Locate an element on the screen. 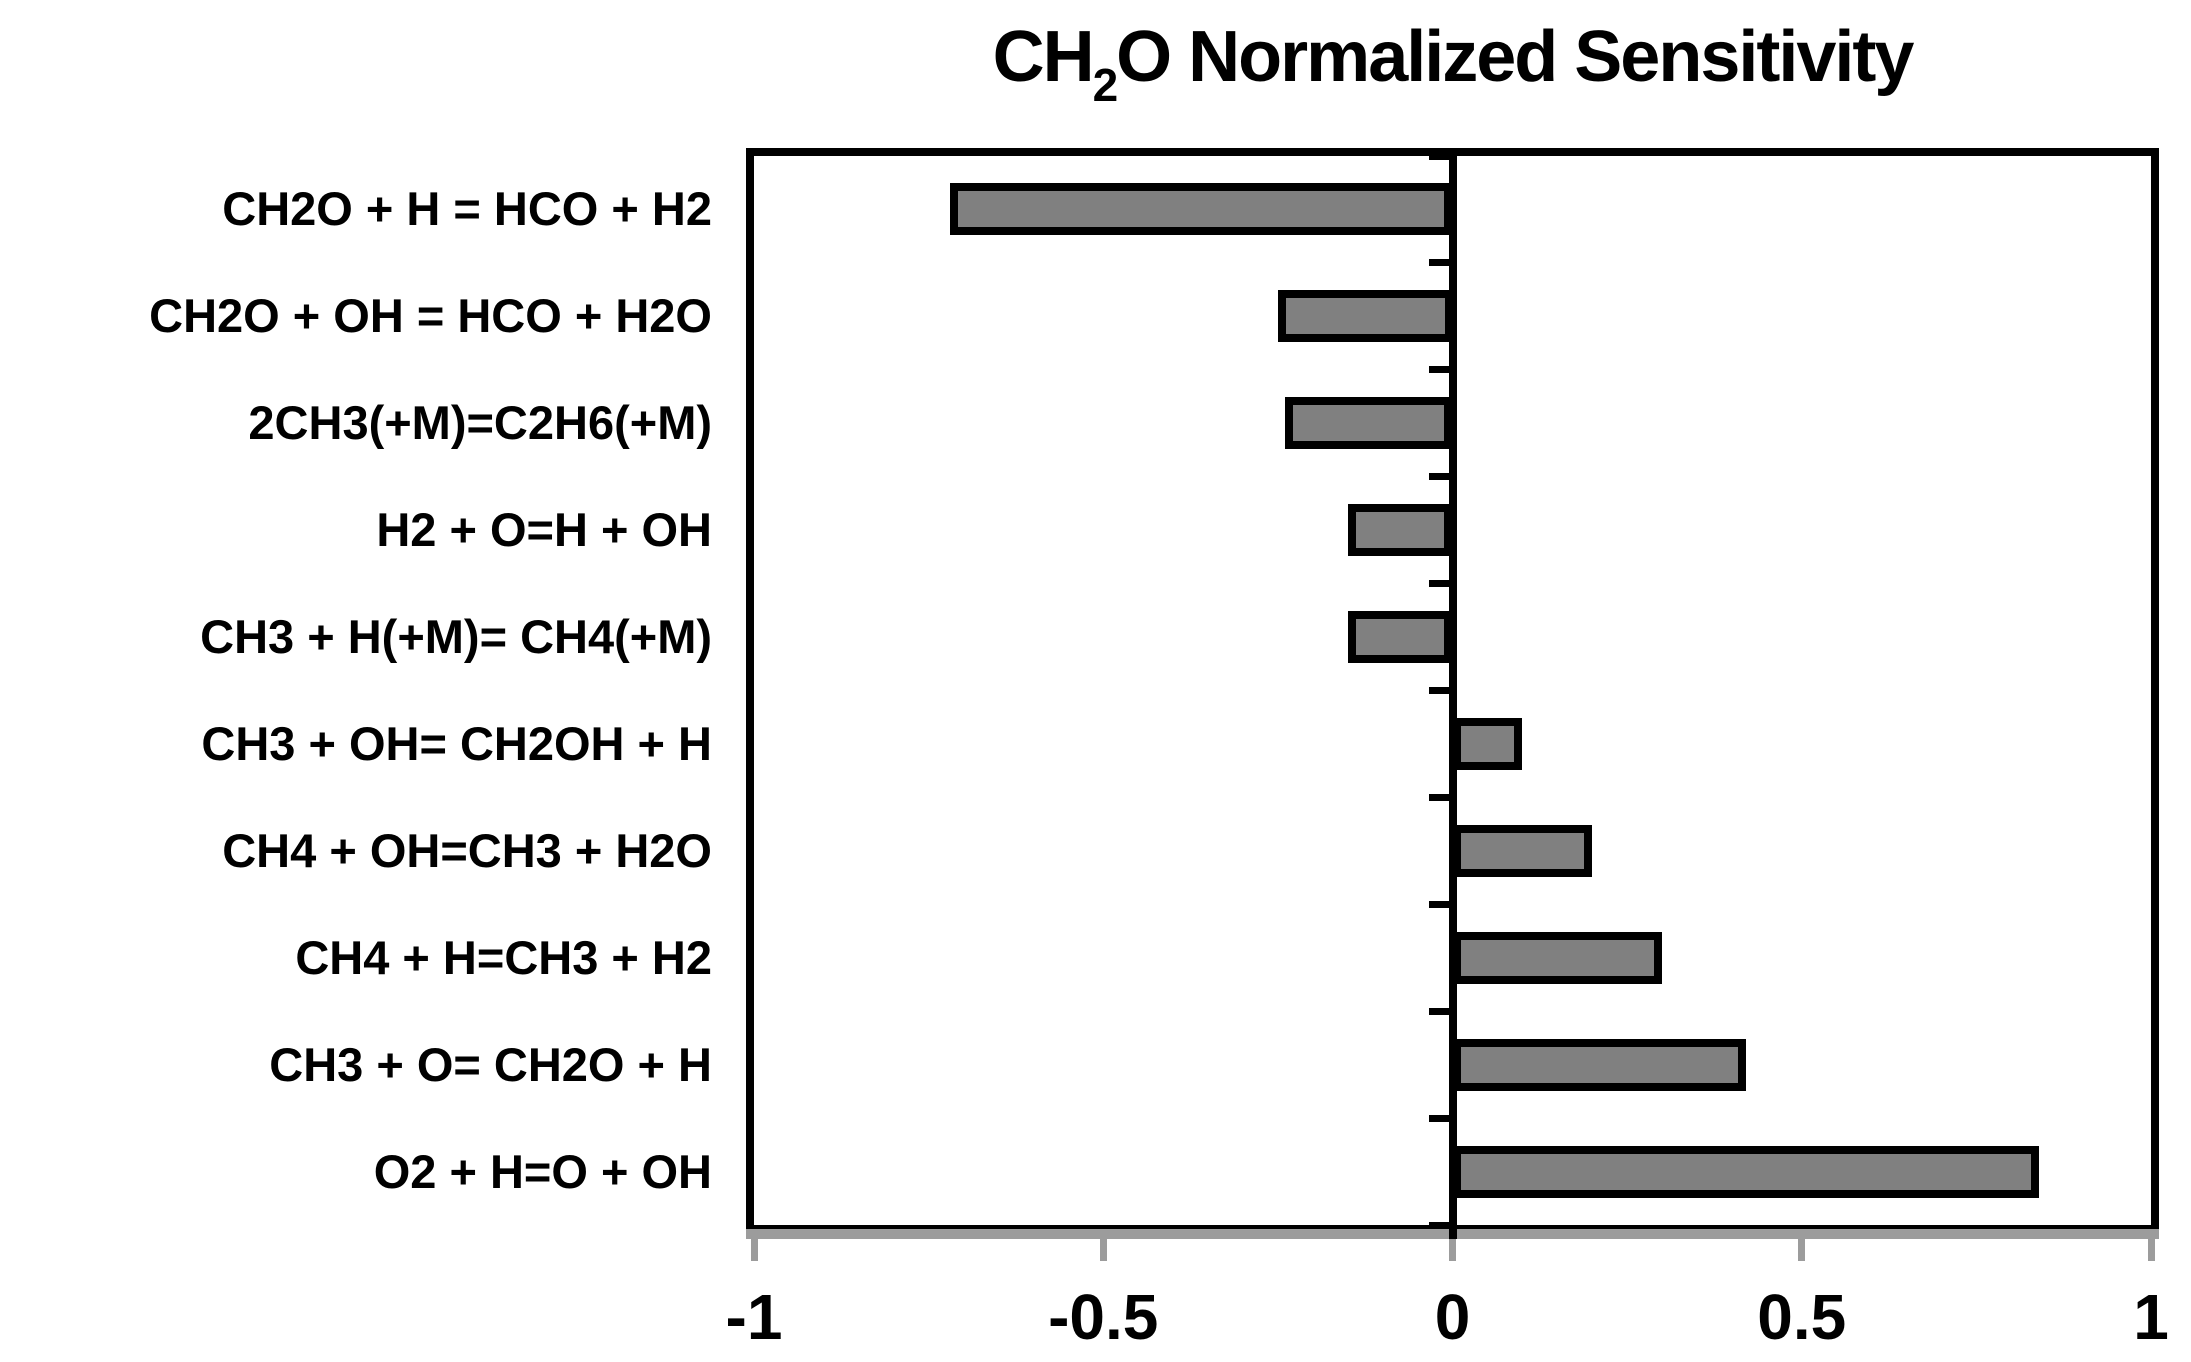 Image resolution: width=2191 pixels, height=1362 pixels. x-tick-label: 0.5 is located at coordinates (1802, 1317).